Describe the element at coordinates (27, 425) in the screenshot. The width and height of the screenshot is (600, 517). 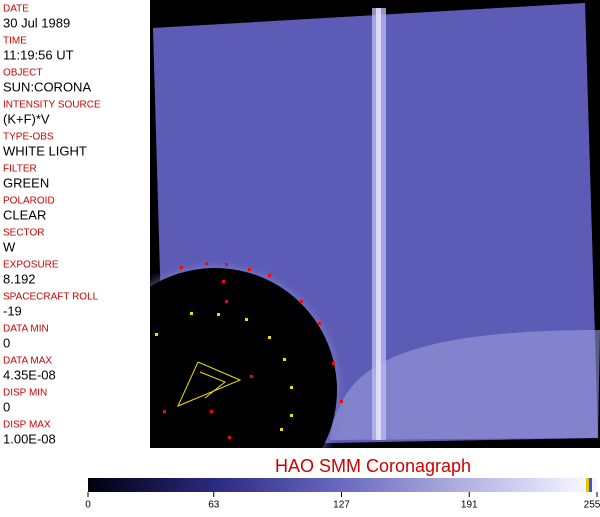
I see `field-label: DISP MAX` at that location.